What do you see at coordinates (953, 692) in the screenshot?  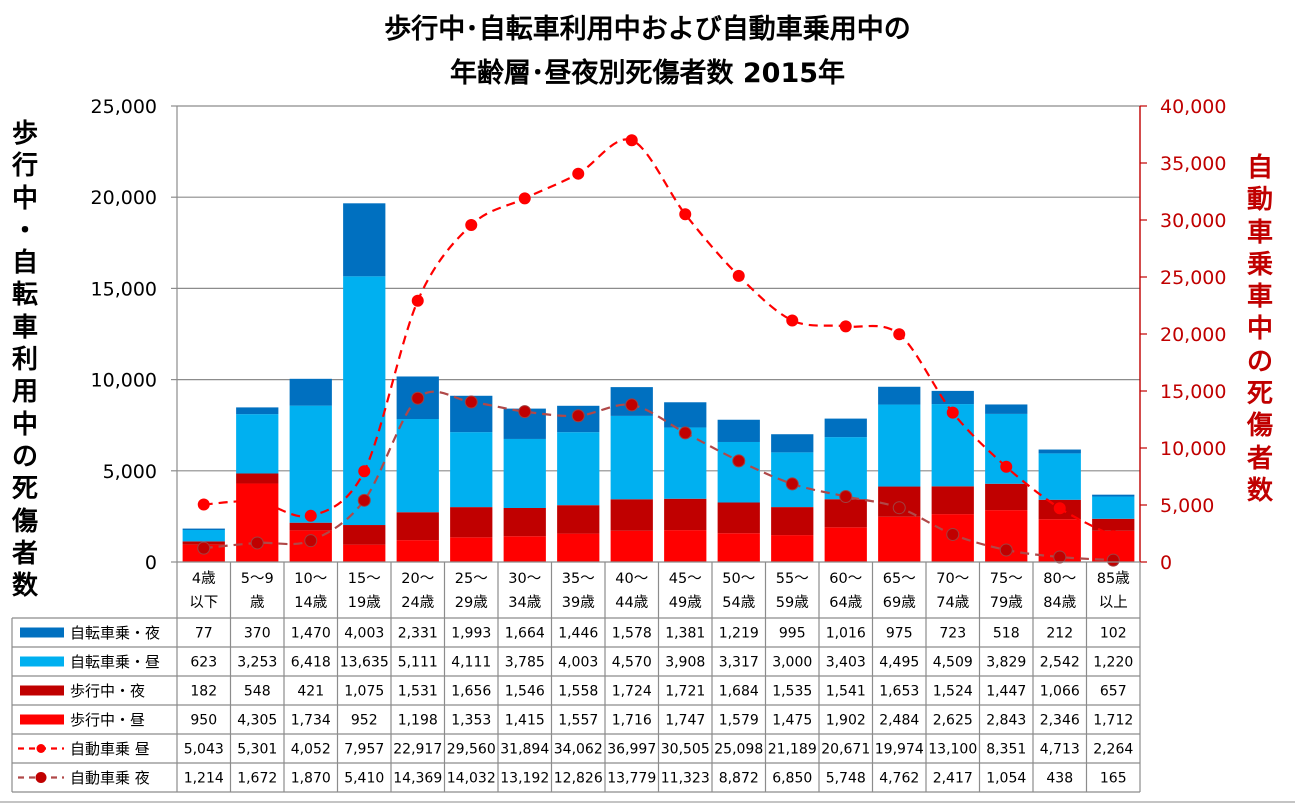 I see `table-cell: 1,524` at bounding box center [953, 692].